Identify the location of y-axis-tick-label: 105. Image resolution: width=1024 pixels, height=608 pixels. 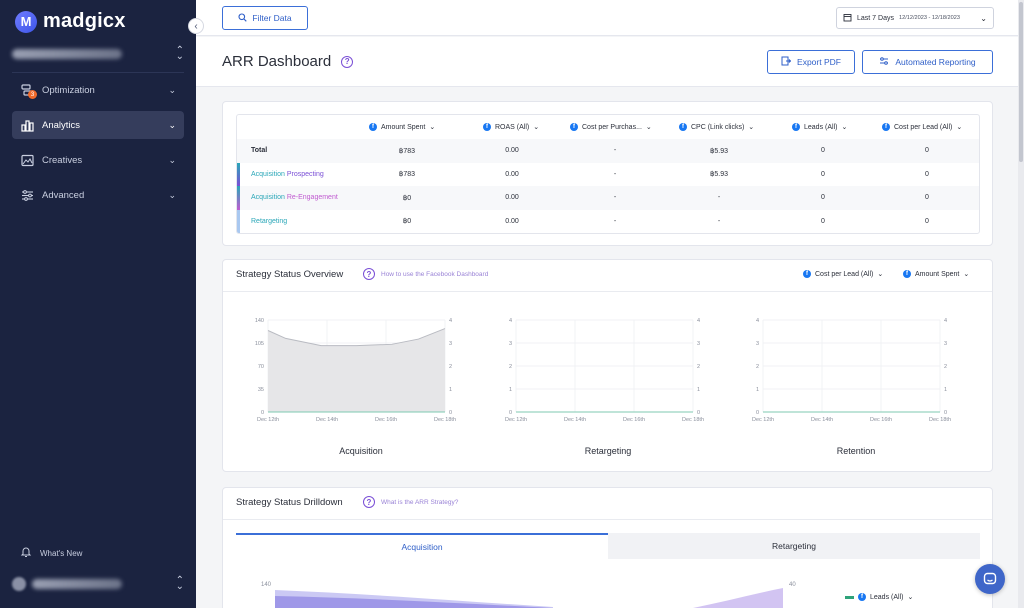
(259, 344).